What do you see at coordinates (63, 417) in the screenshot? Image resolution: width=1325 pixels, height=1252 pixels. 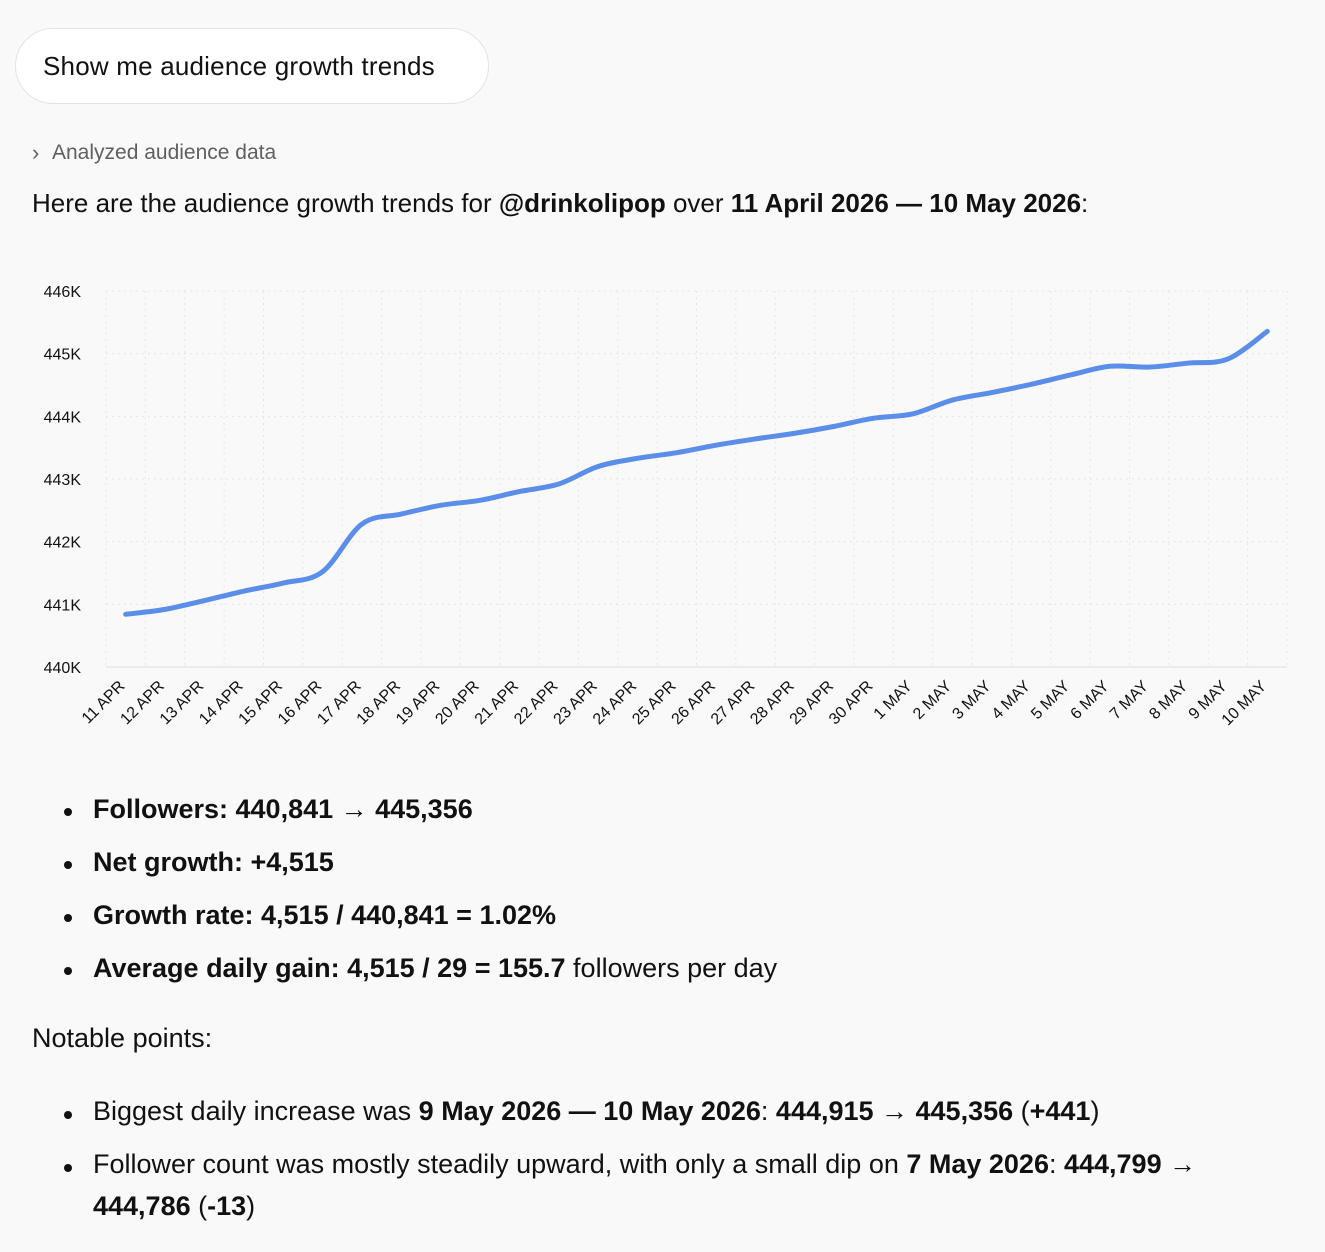 I see `y-tick-label: 444K` at bounding box center [63, 417].